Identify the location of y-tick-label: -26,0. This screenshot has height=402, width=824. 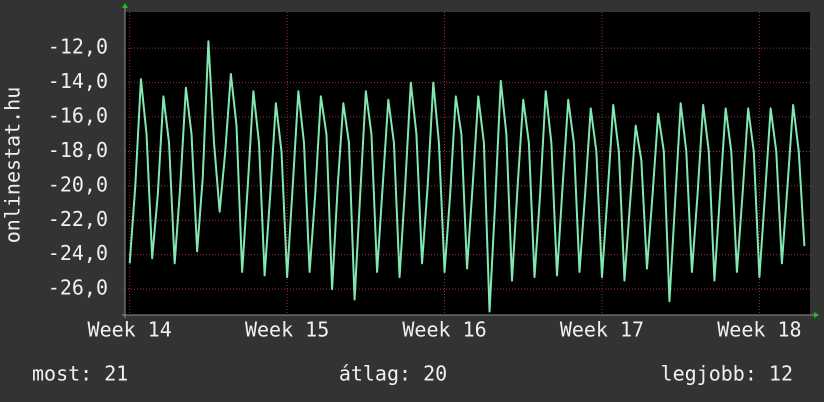
(78, 288).